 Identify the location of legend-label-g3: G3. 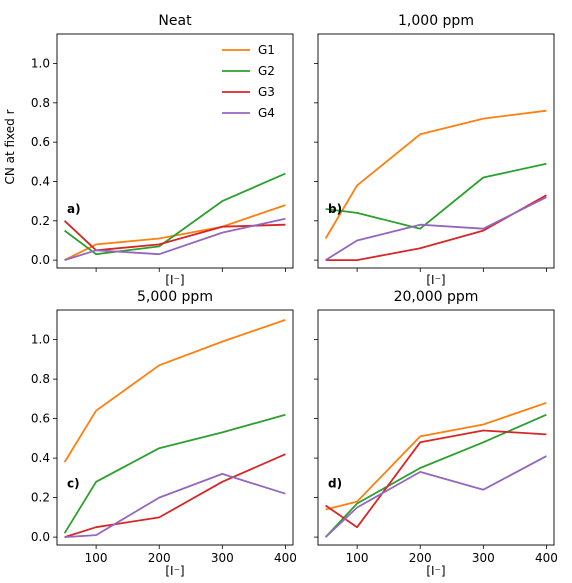
(266, 92).